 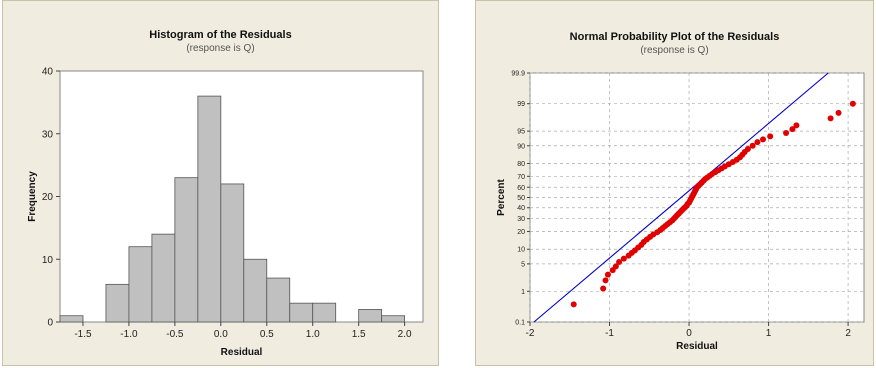 I want to click on probability-plot-title: Normal Probability Plot of the Residuals, so click(x=674, y=37).